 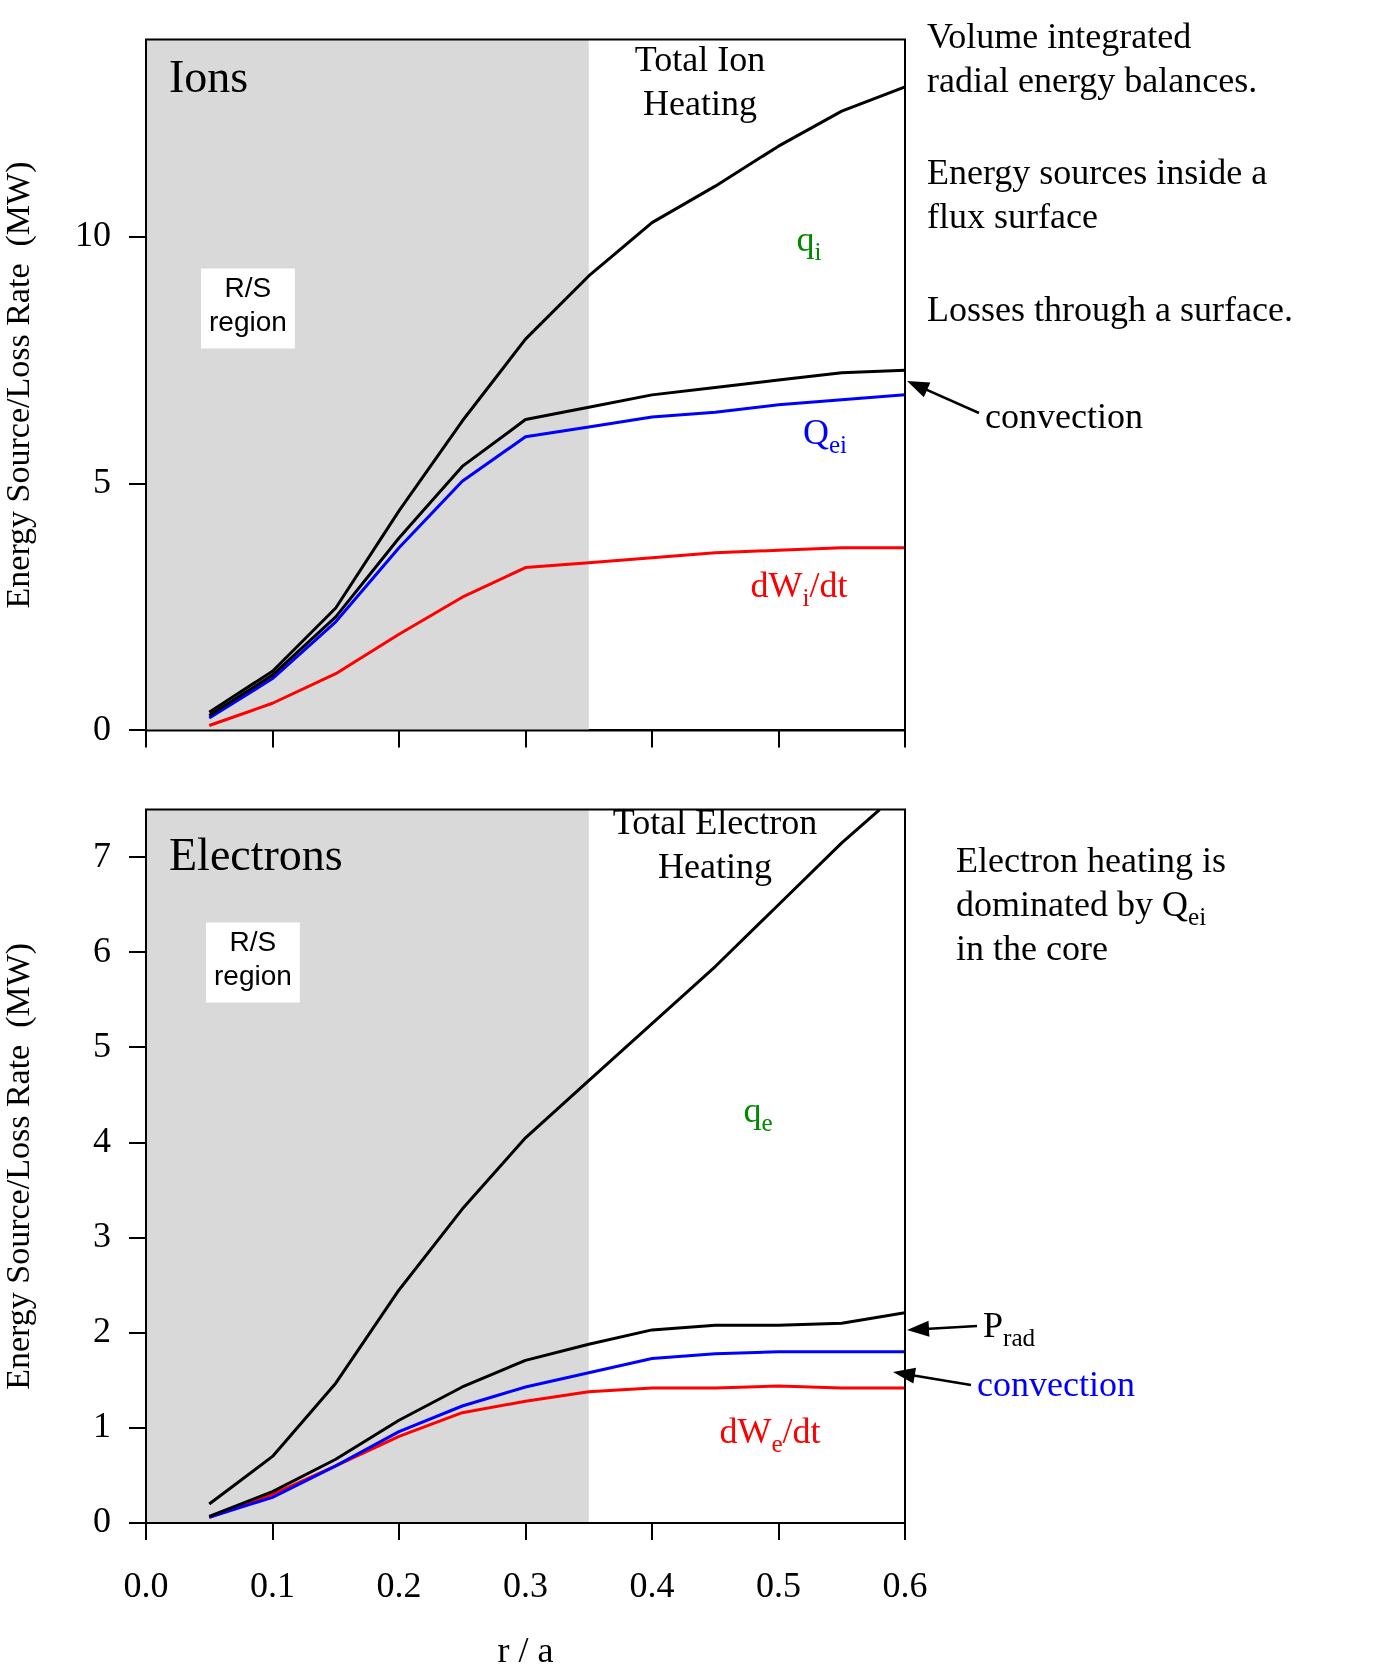 What do you see at coordinates (272, 1585) in the screenshot?
I see `x-tick-label: 0.1` at bounding box center [272, 1585].